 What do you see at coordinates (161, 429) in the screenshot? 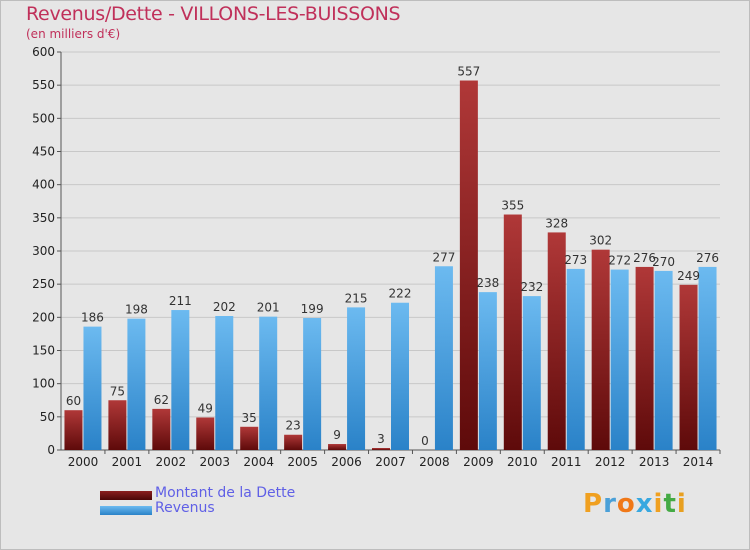
I see `bar-dette-2002` at bounding box center [161, 429].